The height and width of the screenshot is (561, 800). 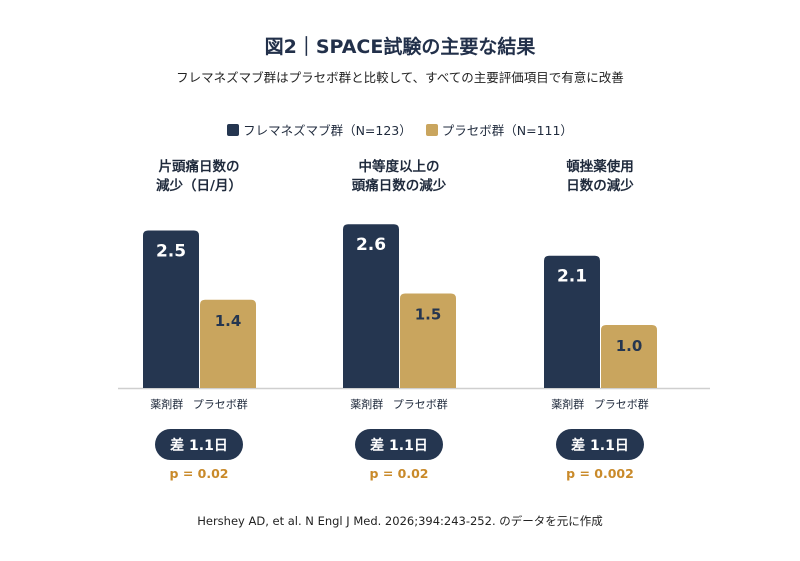 I want to click on data-label: 1.4, so click(x=228, y=321).